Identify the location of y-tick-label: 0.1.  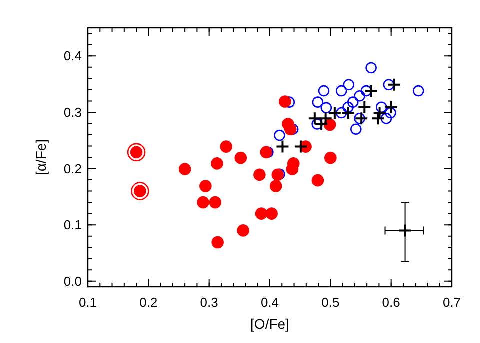
(73, 225).